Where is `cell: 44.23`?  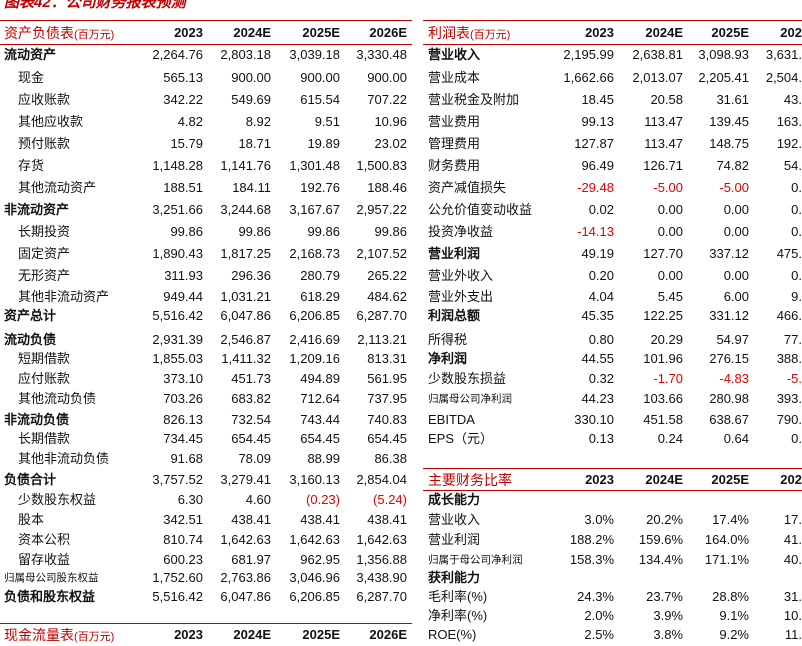 cell: 44.23 is located at coordinates (597, 398).